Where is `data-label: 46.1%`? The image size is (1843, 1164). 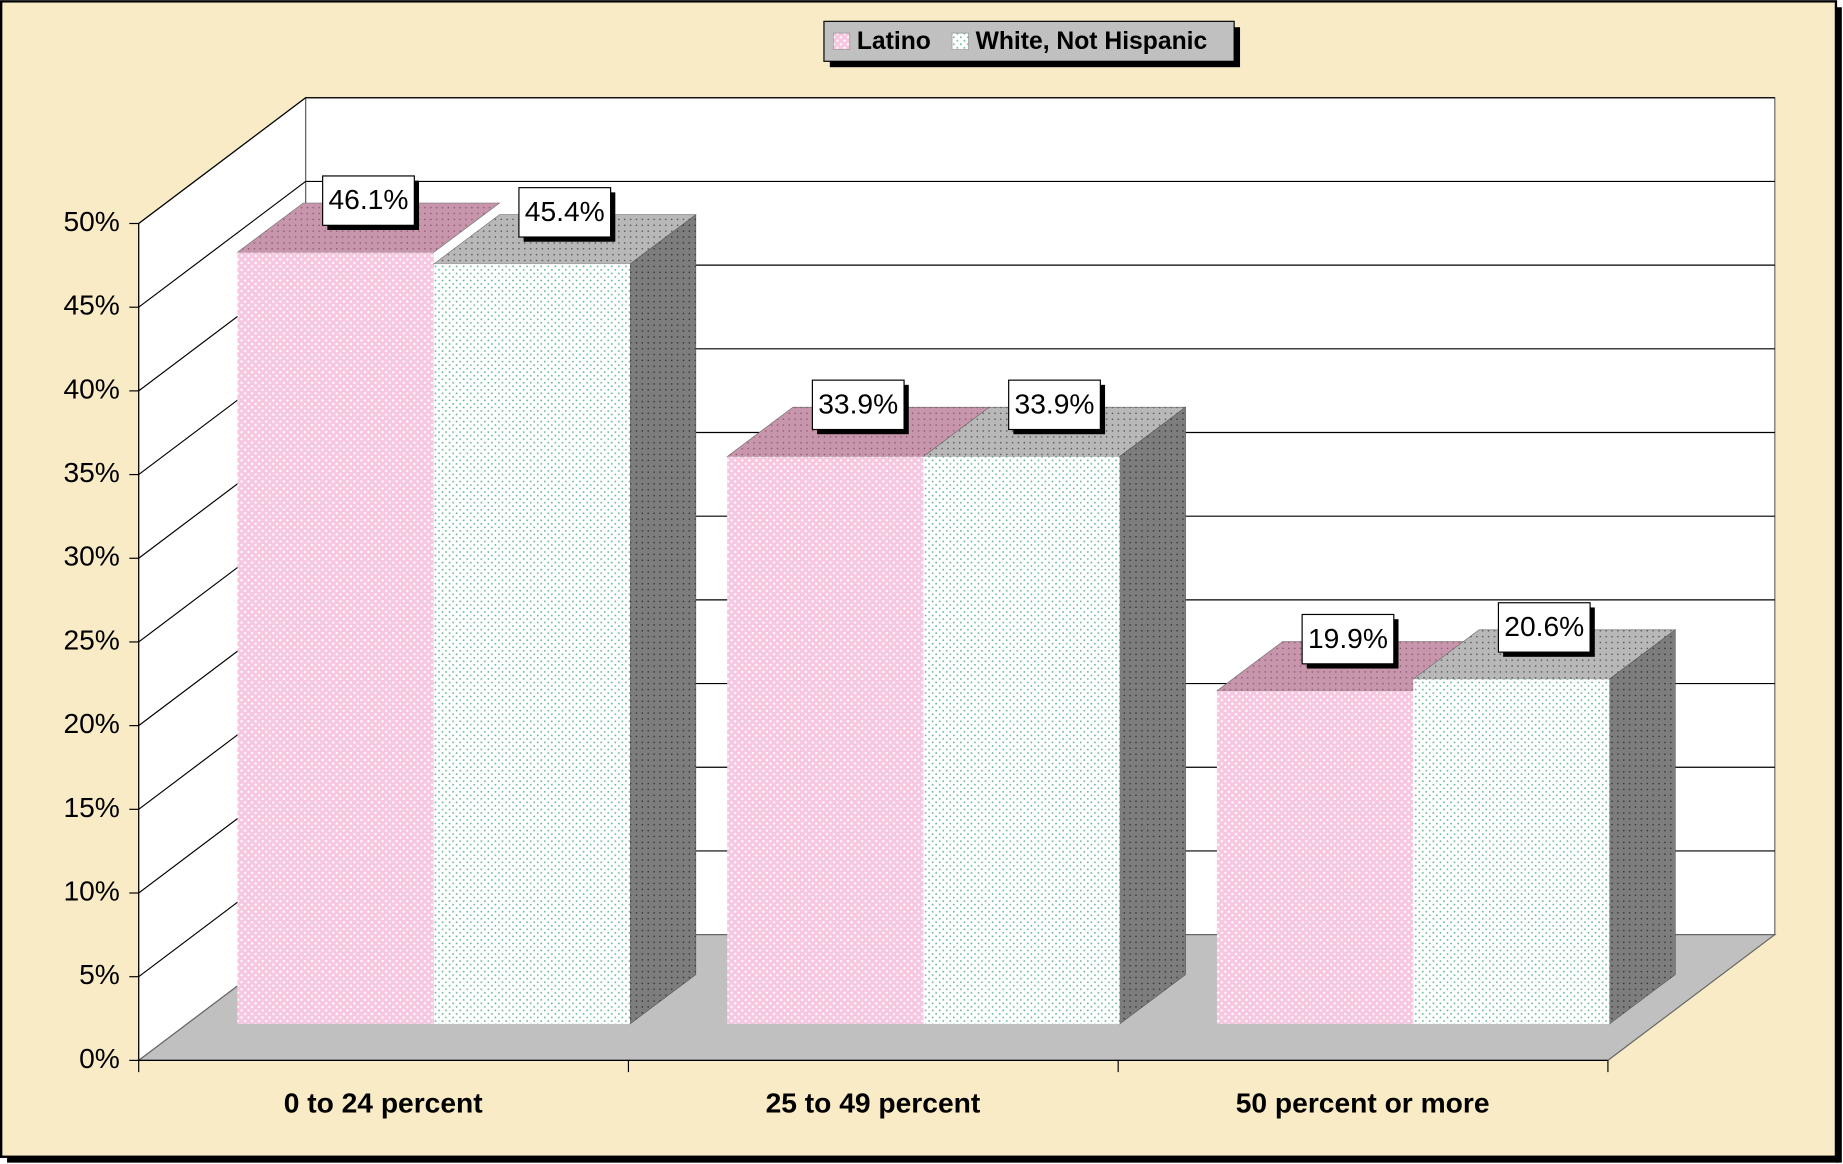
data-label: 46.1% is located at coordinates (369, 199).